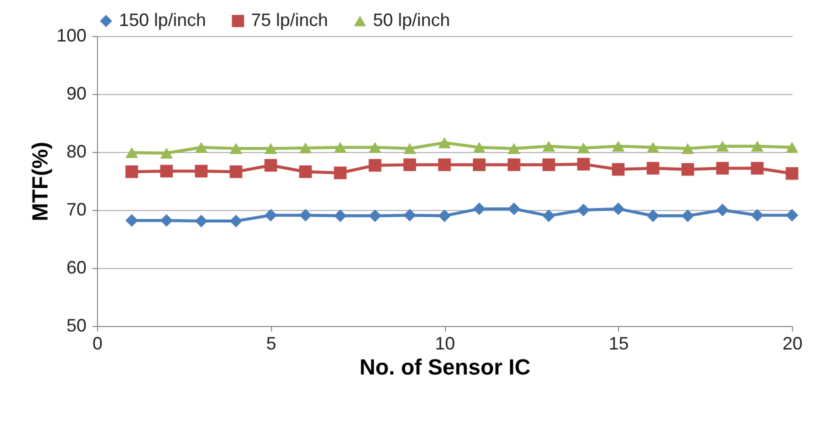 Image resolution: width=827 pixels, height=427 pixels. What do you see at coordinates (792, 344) in the screenshot?
I see `x-tick-label: 20` at bounding box center [792, 344].